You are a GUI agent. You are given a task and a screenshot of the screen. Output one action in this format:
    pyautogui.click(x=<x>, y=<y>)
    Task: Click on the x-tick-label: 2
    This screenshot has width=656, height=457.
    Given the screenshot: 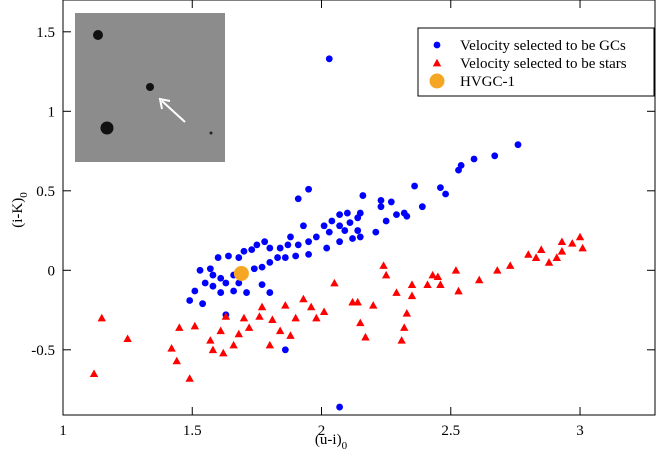 What is the action you would take?
    pyautogui.click(x=322, y=431)
    